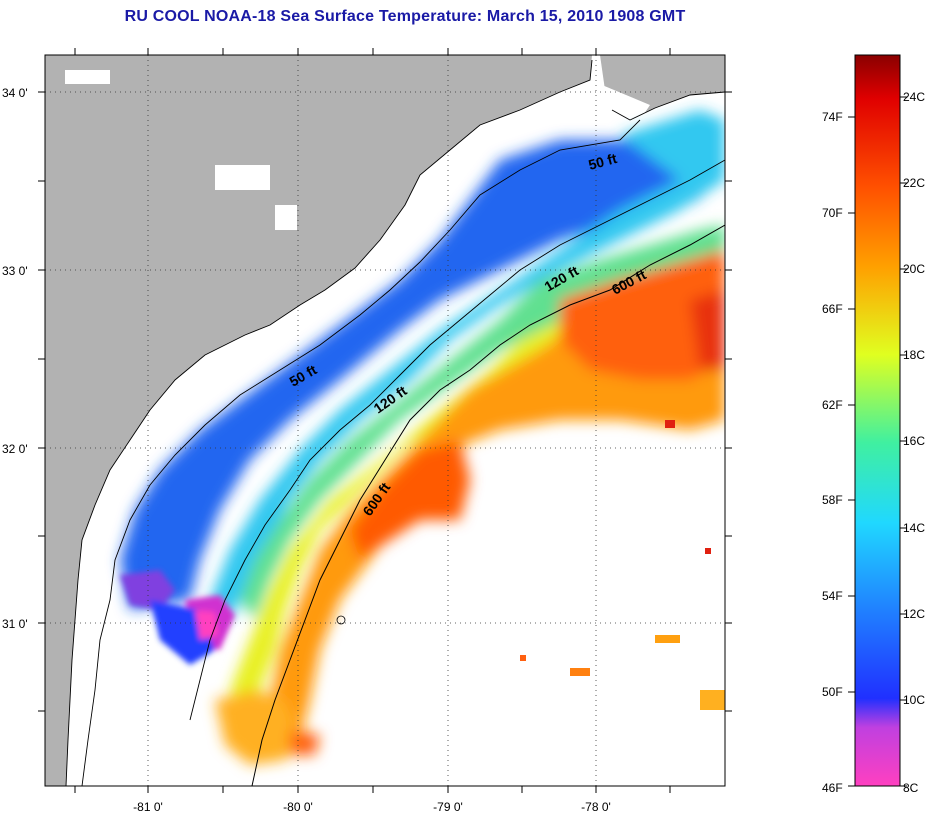  What do you see at coordinates (832, 788) in the screenshot?
I see `colorbar-f-label: 46F` at bounding box center [832, 788].